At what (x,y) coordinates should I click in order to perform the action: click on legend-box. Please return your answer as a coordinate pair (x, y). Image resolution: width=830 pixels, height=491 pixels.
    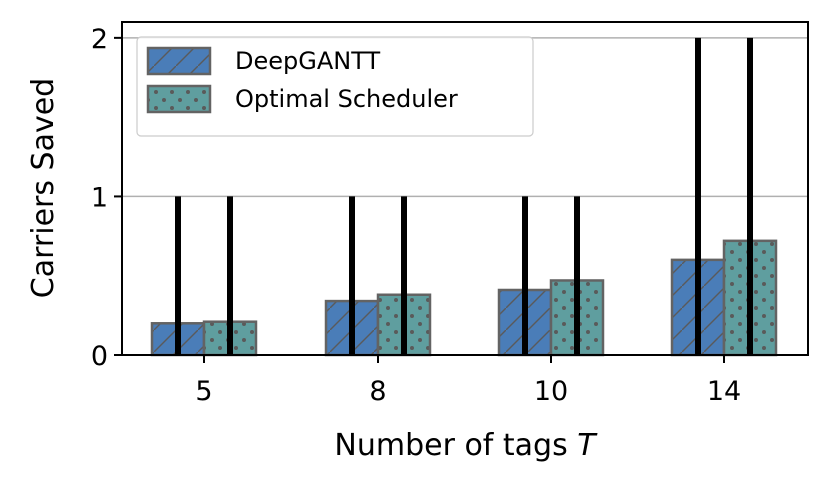
    Looking at the image, I should click on (335, 86).